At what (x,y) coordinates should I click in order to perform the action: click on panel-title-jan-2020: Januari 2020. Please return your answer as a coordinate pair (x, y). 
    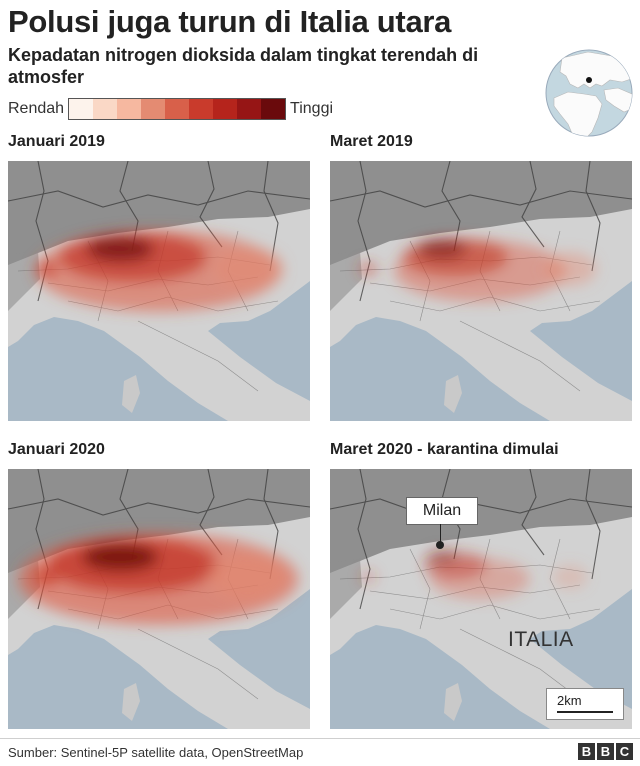
    Looking at the image, I should click on (56, 449).